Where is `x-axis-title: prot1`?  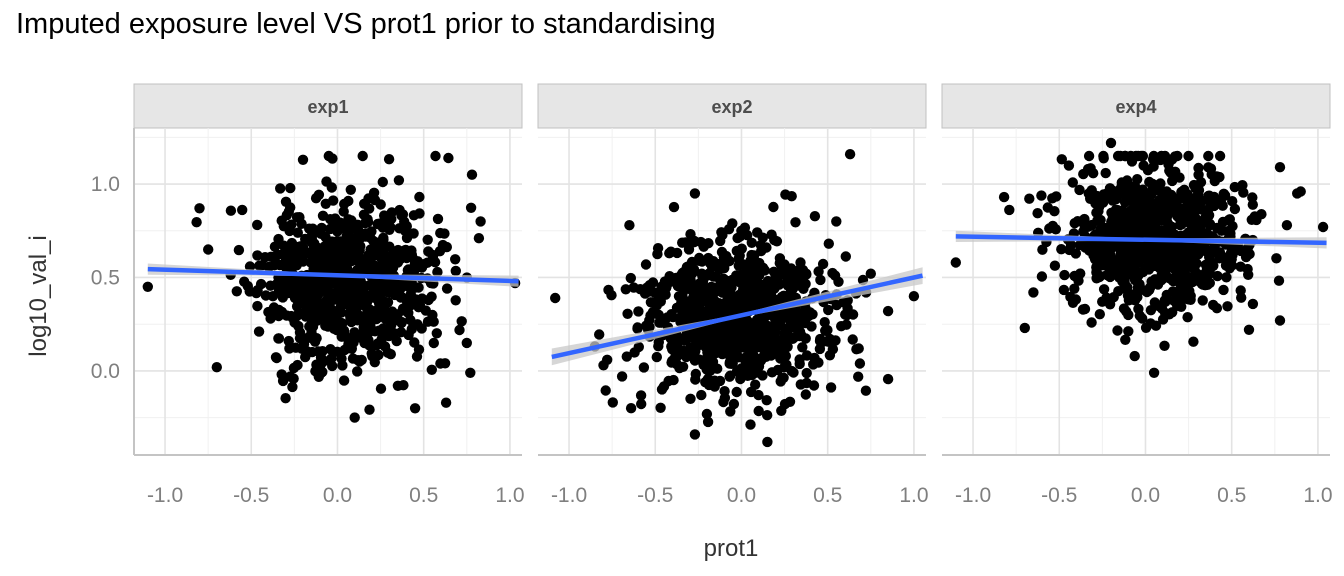
x-axis-title: prot1 is located at coordinates (731, 548).